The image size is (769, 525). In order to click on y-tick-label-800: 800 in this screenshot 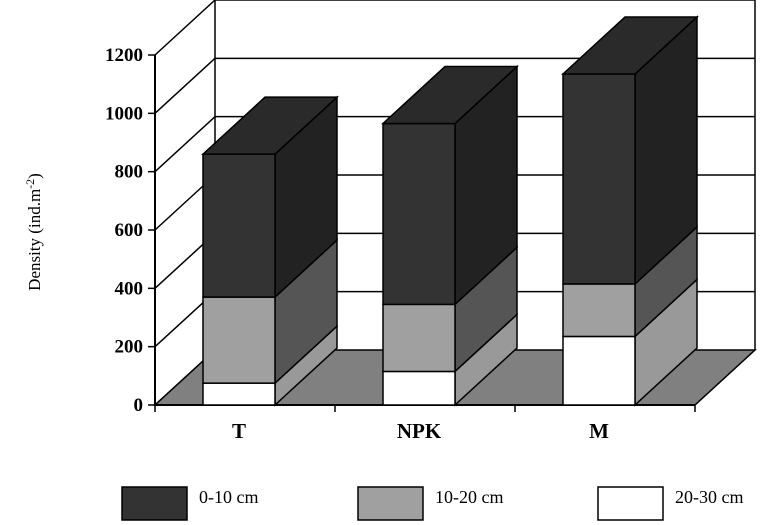, I will do `click(129, 172)`.